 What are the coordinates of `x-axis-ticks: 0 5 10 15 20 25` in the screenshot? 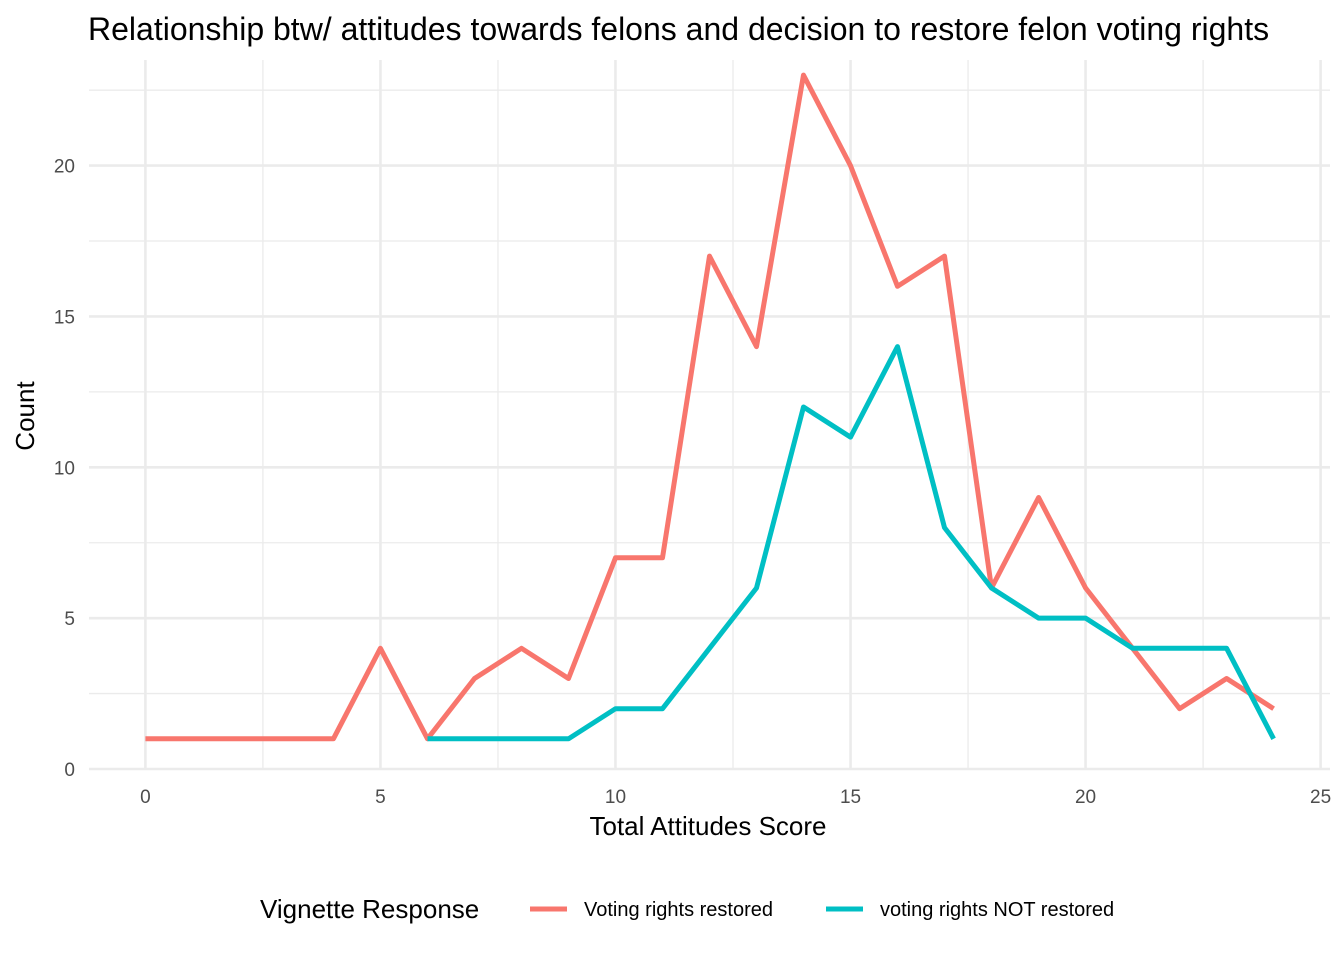 It's located at (735, 797).